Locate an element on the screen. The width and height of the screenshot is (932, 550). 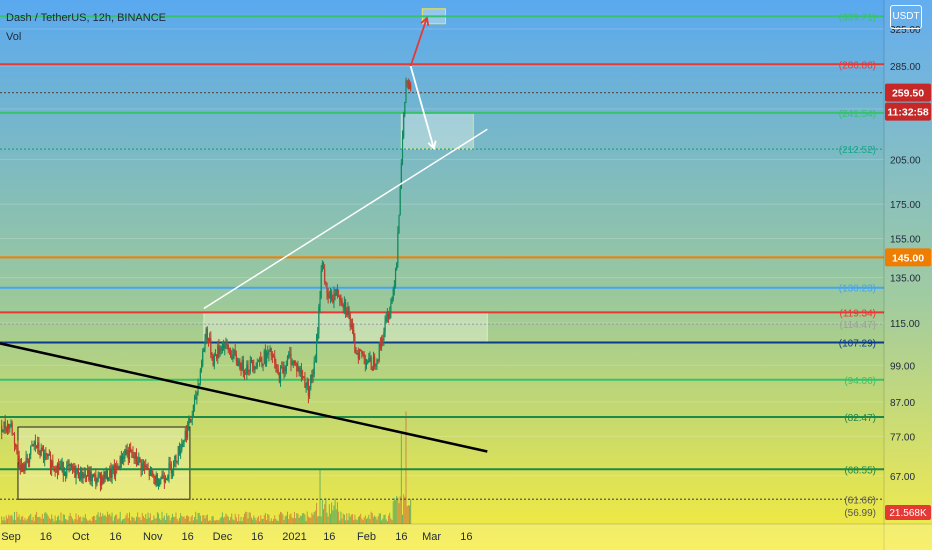
volume-tag-bg is located at coordinates (908, 512).